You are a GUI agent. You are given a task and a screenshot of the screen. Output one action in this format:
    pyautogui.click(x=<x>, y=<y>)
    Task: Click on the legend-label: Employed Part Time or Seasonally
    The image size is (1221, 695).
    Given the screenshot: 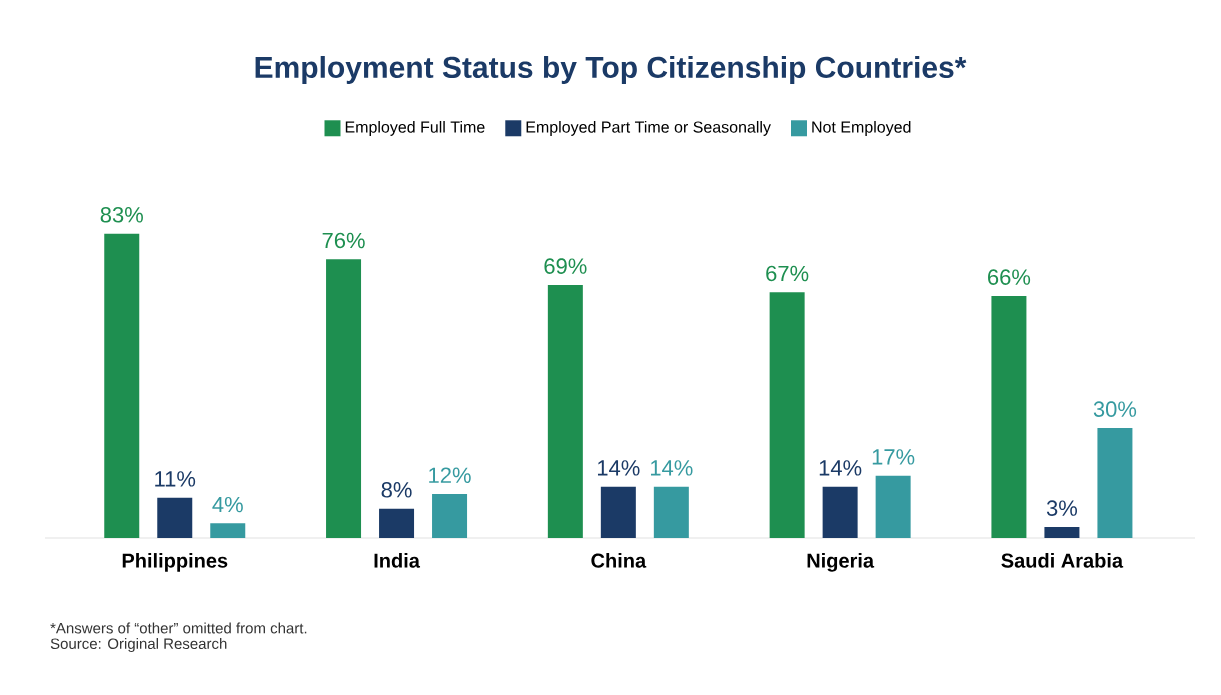 What is the action you would take?
    pyautogui.click(x=648, y=128)
    